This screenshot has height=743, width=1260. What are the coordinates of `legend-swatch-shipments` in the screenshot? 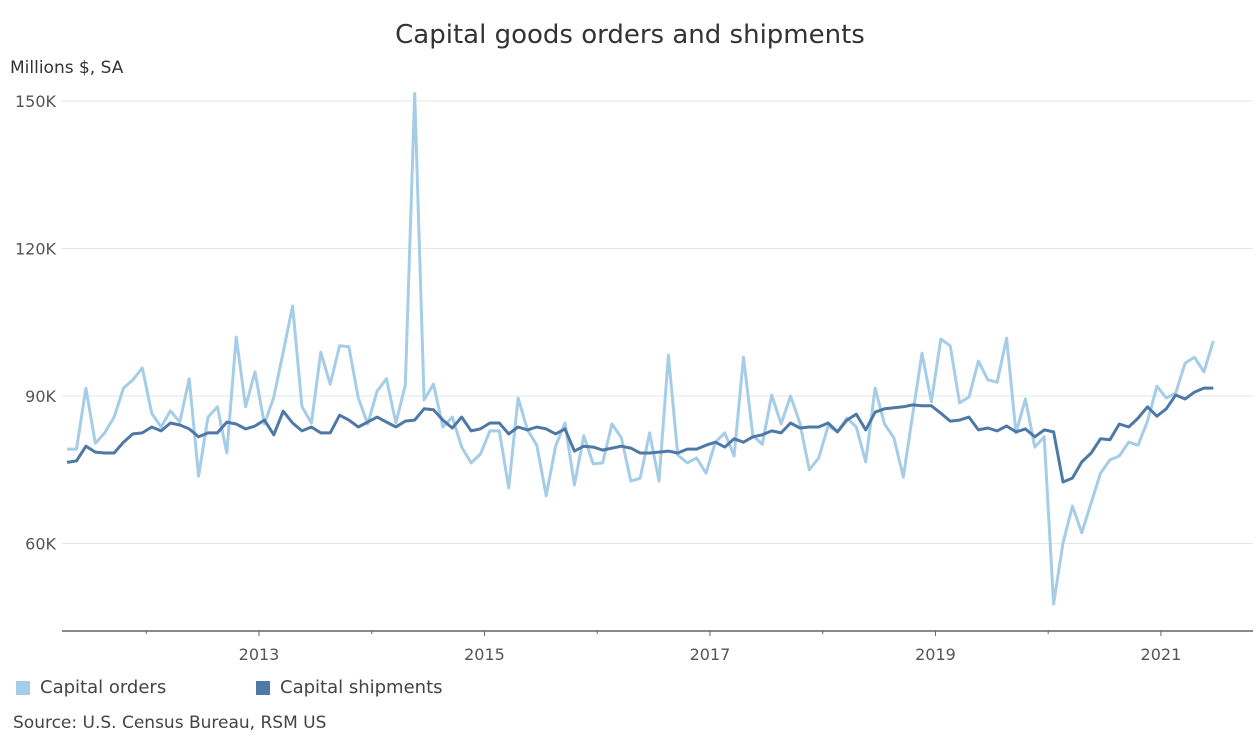 It's located at (263, 687).